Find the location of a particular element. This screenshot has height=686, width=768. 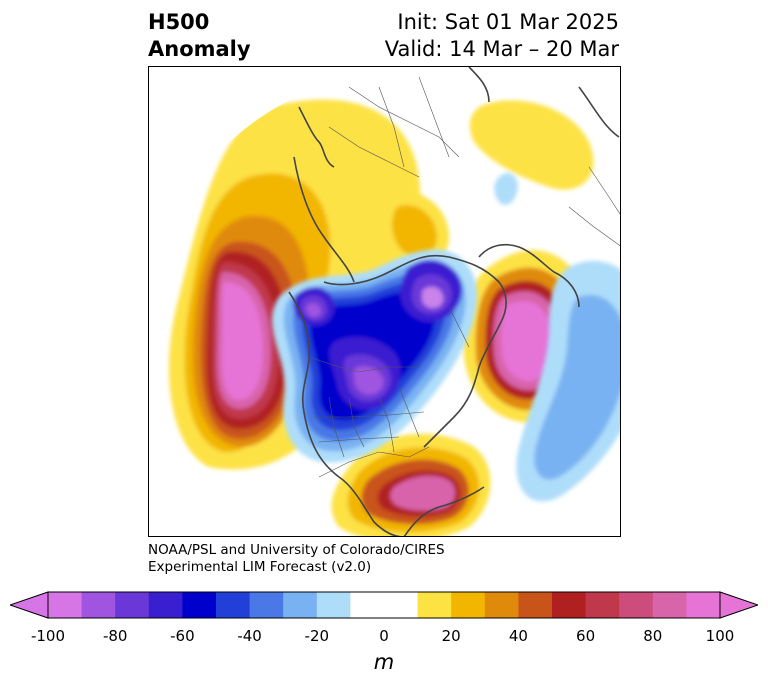

valid-range: Valid: 14 Mar – 20 Mar is located at coordinates (501, 49).